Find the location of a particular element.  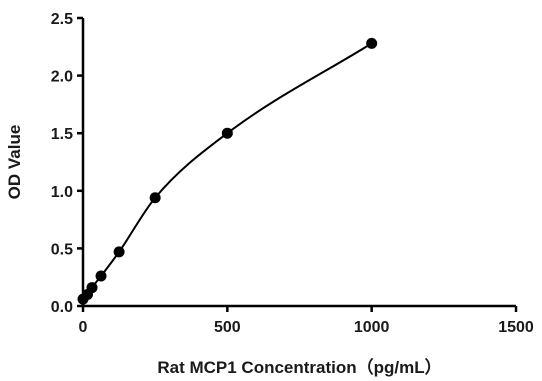

y-tick-label: 2.5 is located at coordinates (62, 19).